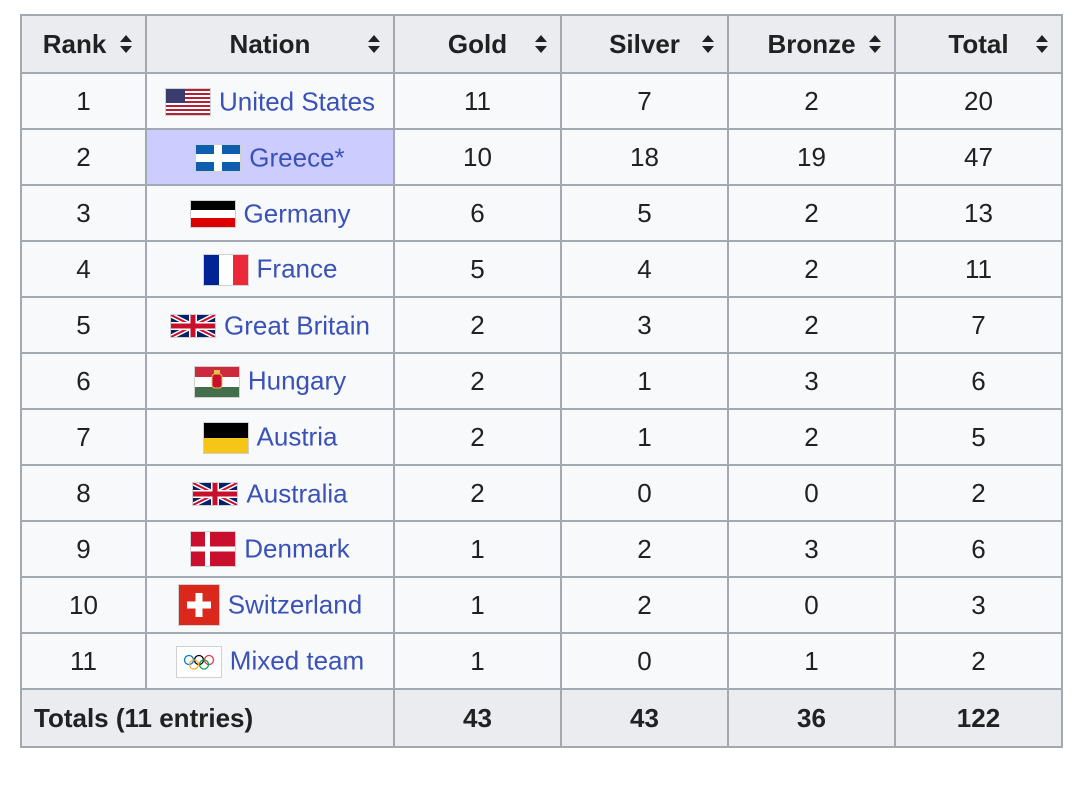 The image size is (1072, 794). What do you see at coordinates (297, 381) in the screenshot?
I see `nation-link-hungary: Hungary` at bounding box center [297, 381].